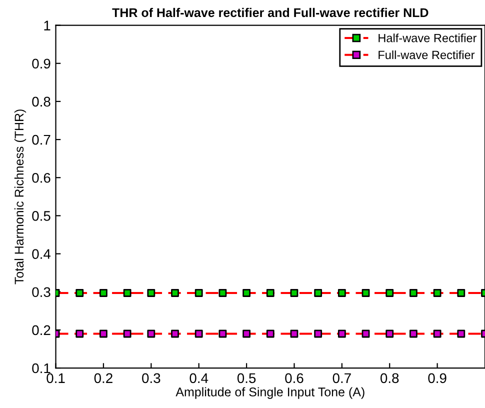 The image size is (485, 408). Describe the element at coordinates (270, 393) in the screenshot. I see `x-axis-title: Amplitude of Single Input Tone (A)` at that location.